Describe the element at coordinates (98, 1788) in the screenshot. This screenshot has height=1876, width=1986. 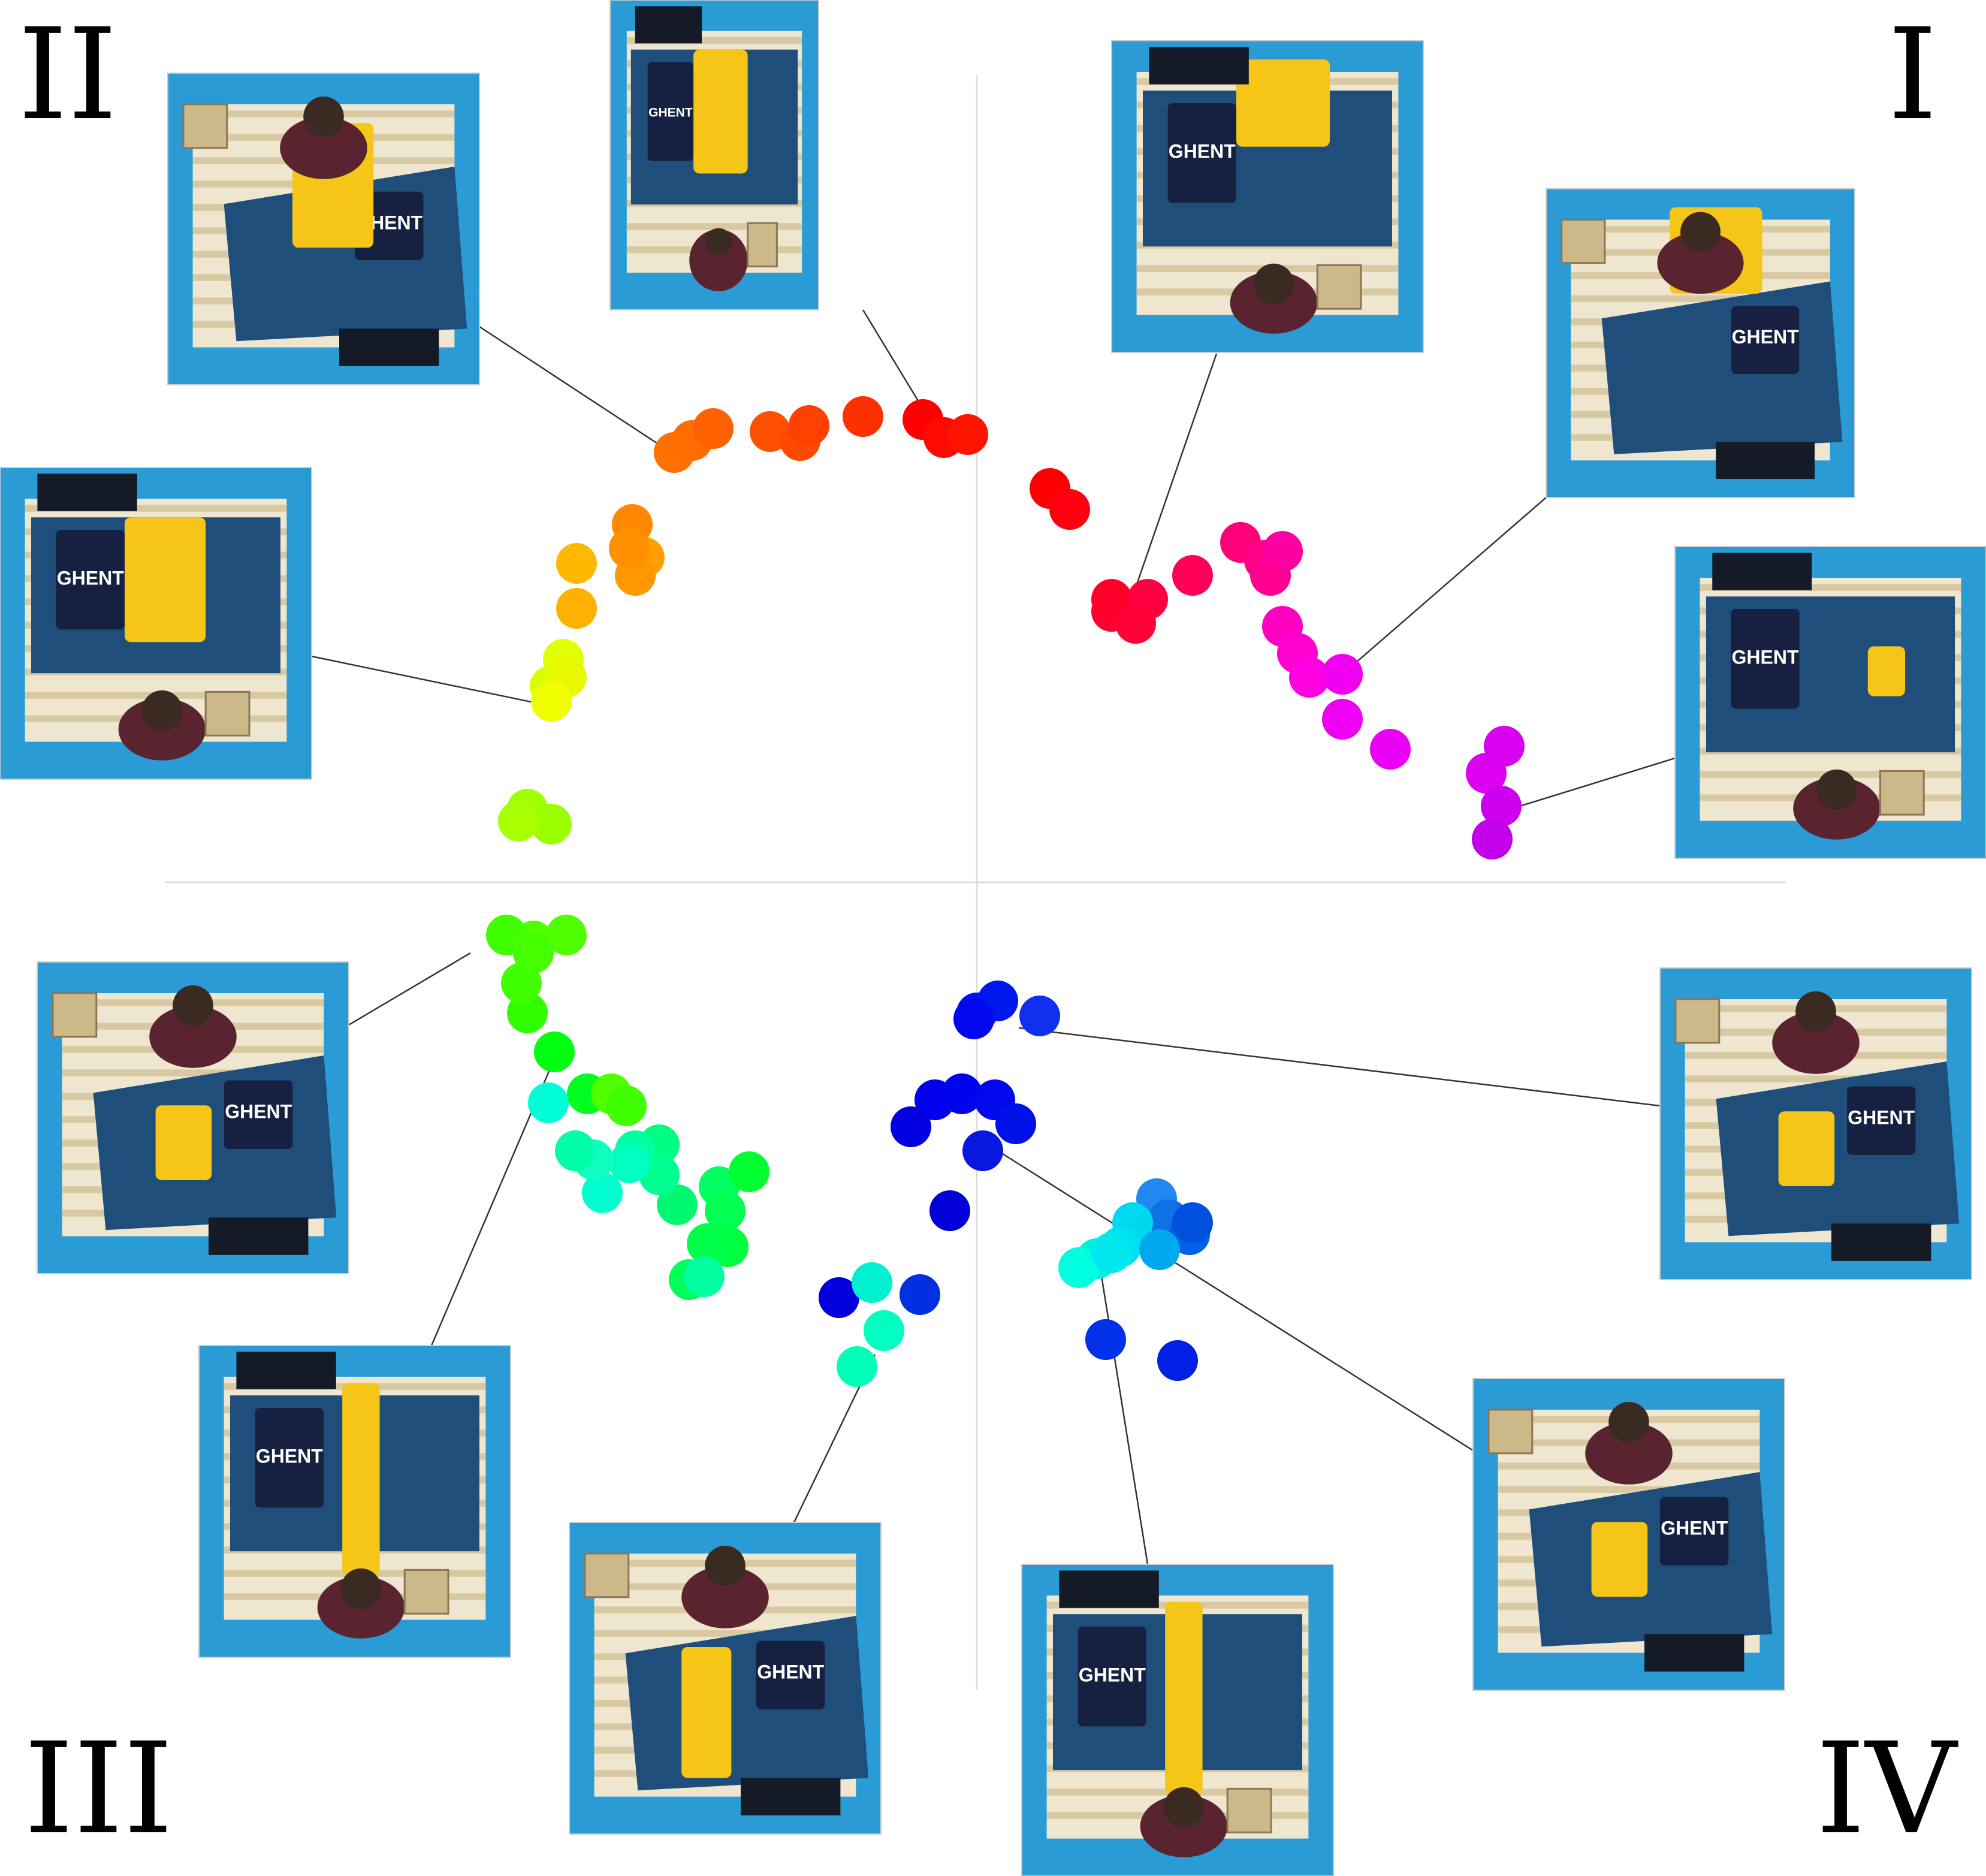
I see `quadrant-label-3: III` at that location.